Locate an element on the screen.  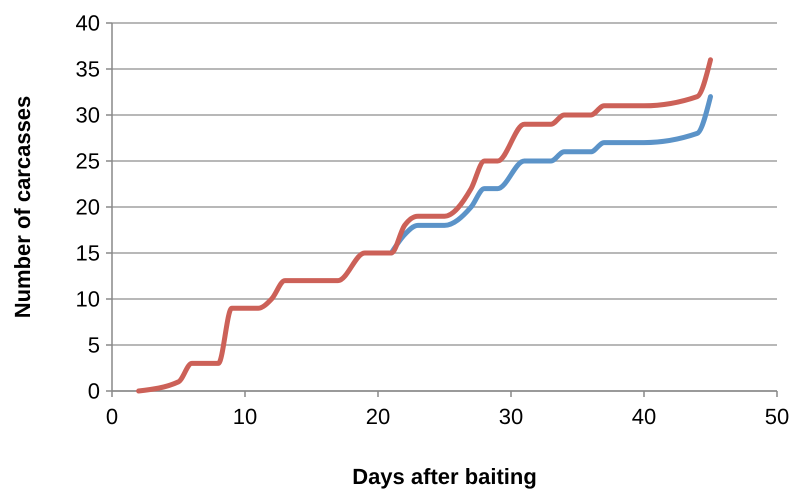
y-tick-label: 30 is located at coordinates (88, 115).